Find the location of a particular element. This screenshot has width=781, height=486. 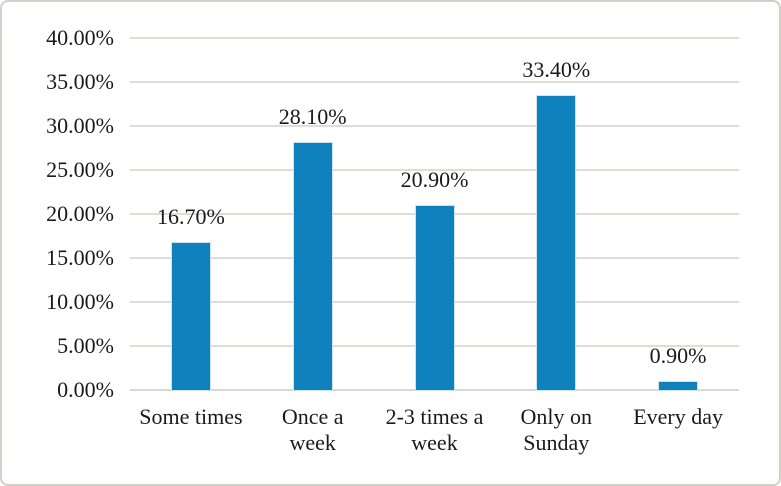

y-axis-tick-label: 5.00% is located at coordinates (85, 345).